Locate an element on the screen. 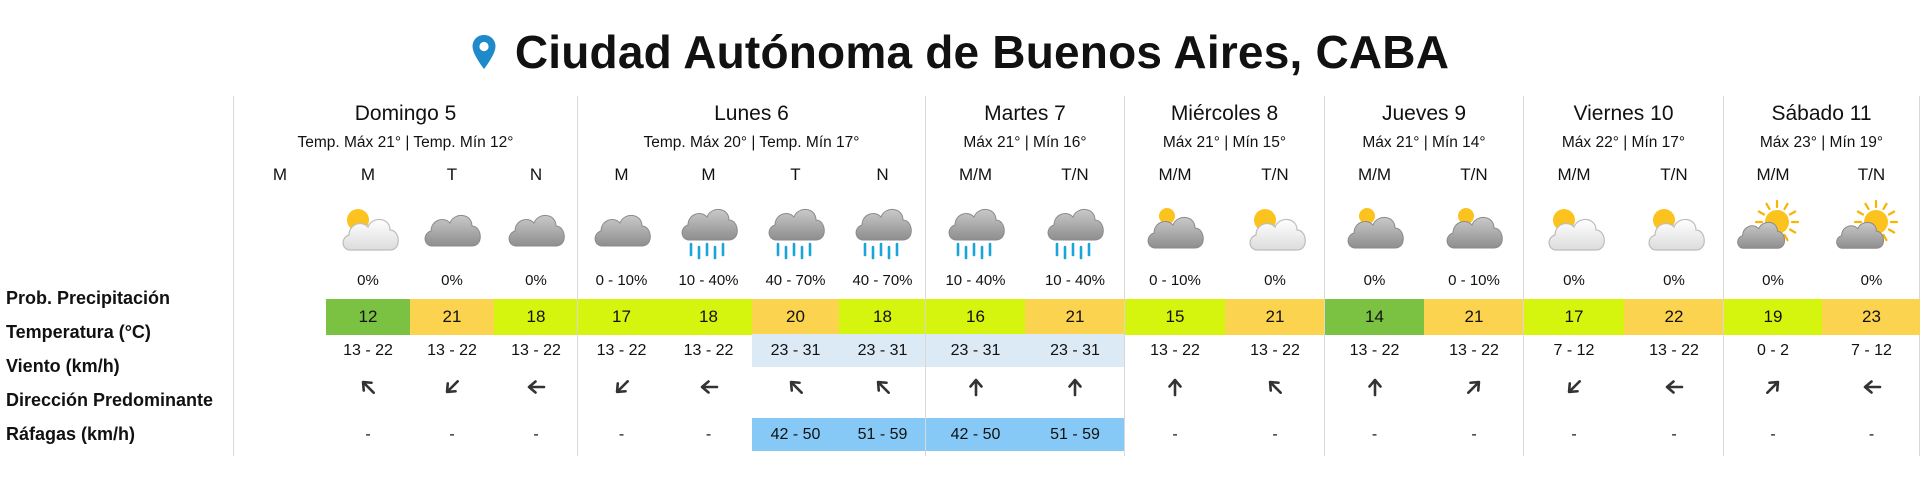 The width and height of the screenshot is (1920, 497). wind-speed: 0 - 2 is located at coordinates (1772, 350).